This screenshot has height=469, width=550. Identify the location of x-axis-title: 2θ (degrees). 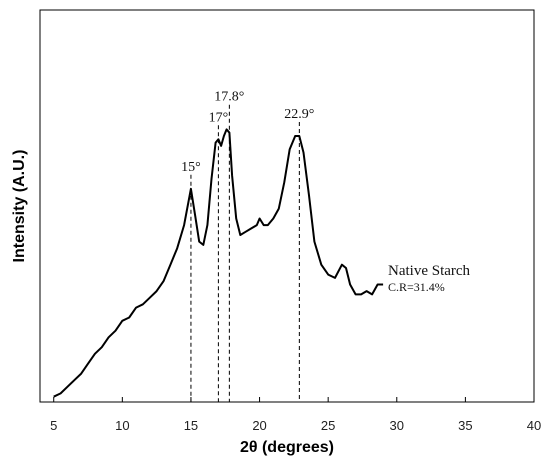
(287, 447).